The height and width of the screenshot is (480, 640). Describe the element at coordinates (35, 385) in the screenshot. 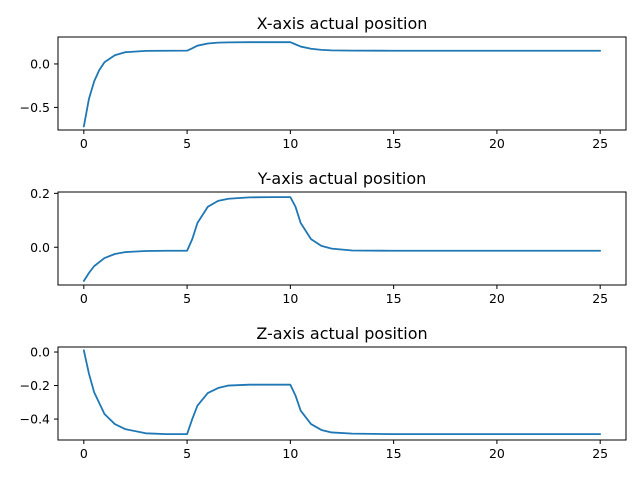

I see `y-tick-label: −0.2` at that location.